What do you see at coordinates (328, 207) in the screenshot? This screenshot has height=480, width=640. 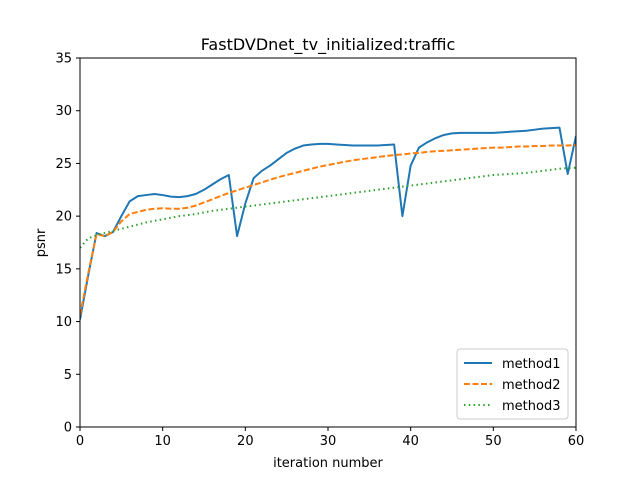 I see `series-line-method3` at bounding box center [328, 207].